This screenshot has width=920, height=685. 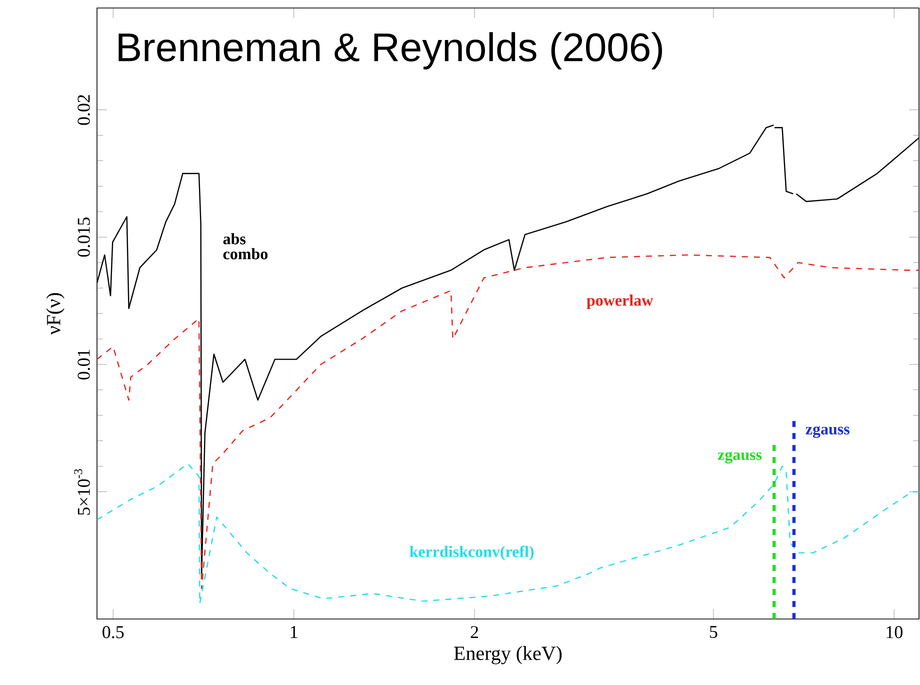 I want to click on x-tick-label: 10, so click(x=894, y=632).